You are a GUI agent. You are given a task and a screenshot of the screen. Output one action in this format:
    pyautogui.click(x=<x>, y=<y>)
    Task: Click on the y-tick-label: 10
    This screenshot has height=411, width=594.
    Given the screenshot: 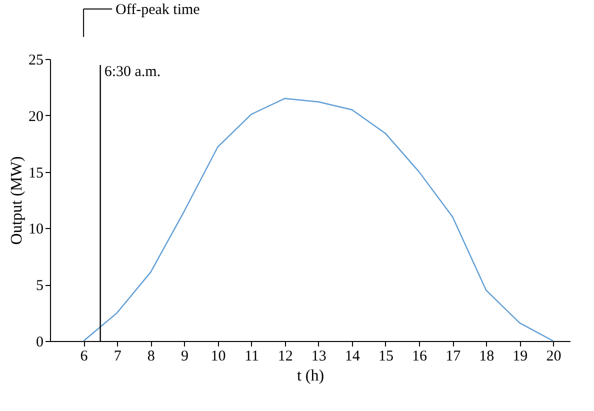 What is the action you would take?
    pyautogui.click(x=36, y=230)
    